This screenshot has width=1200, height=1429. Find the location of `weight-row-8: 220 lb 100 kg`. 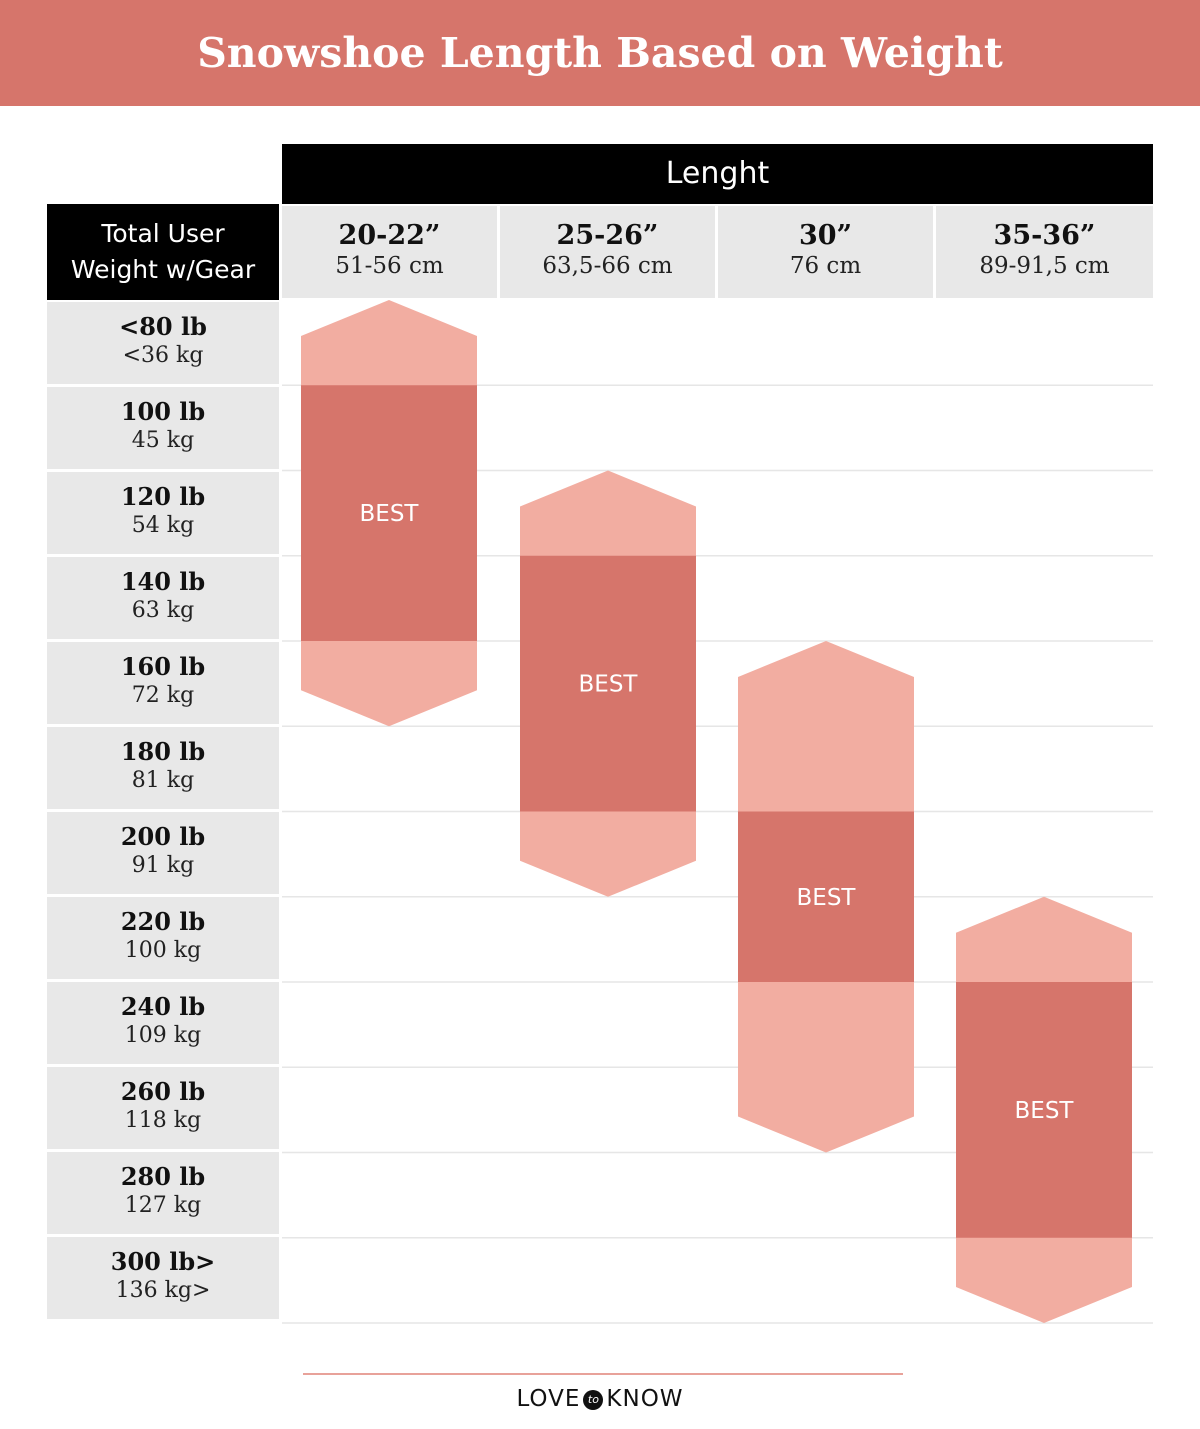

weight-row-8: 220 lb 100 kg is located at coordinates (163, 938).